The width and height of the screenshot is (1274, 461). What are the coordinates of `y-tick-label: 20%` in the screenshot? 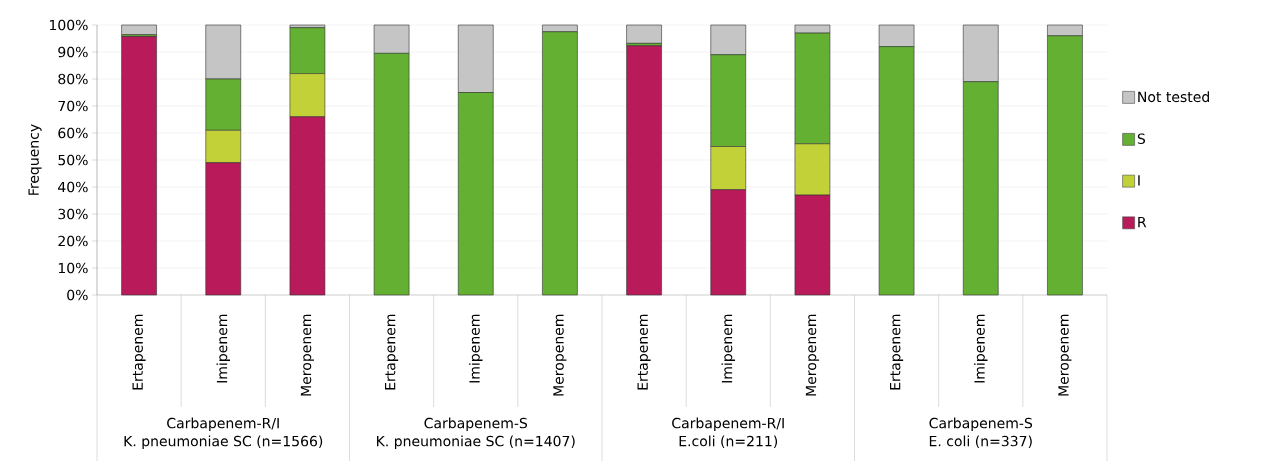 It's located at (73, 241).